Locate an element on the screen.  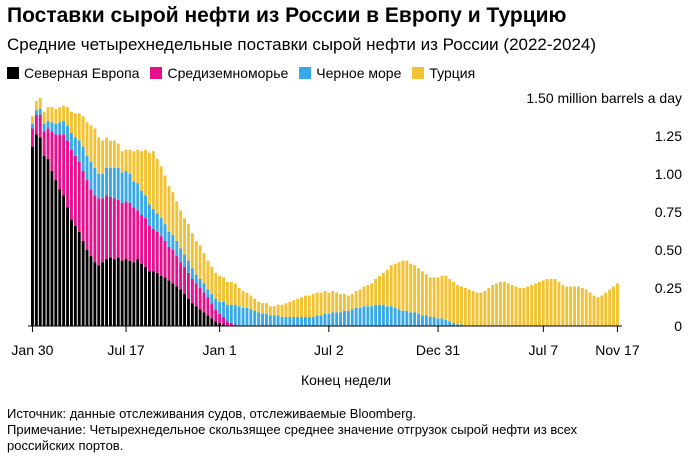
bar-segment-s2-w96 is located at coordinates (407, 318).